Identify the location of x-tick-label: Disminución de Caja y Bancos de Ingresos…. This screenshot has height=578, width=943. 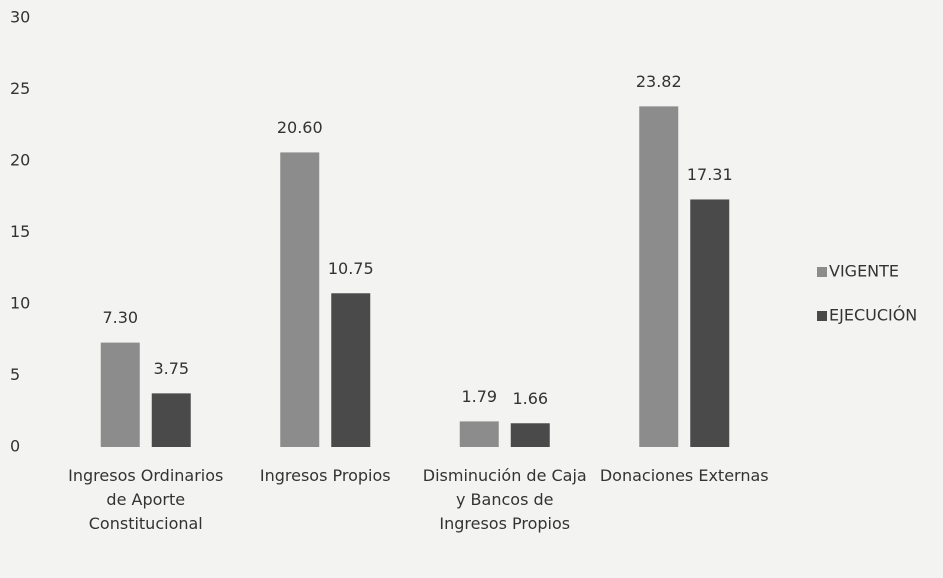
(504, 499).